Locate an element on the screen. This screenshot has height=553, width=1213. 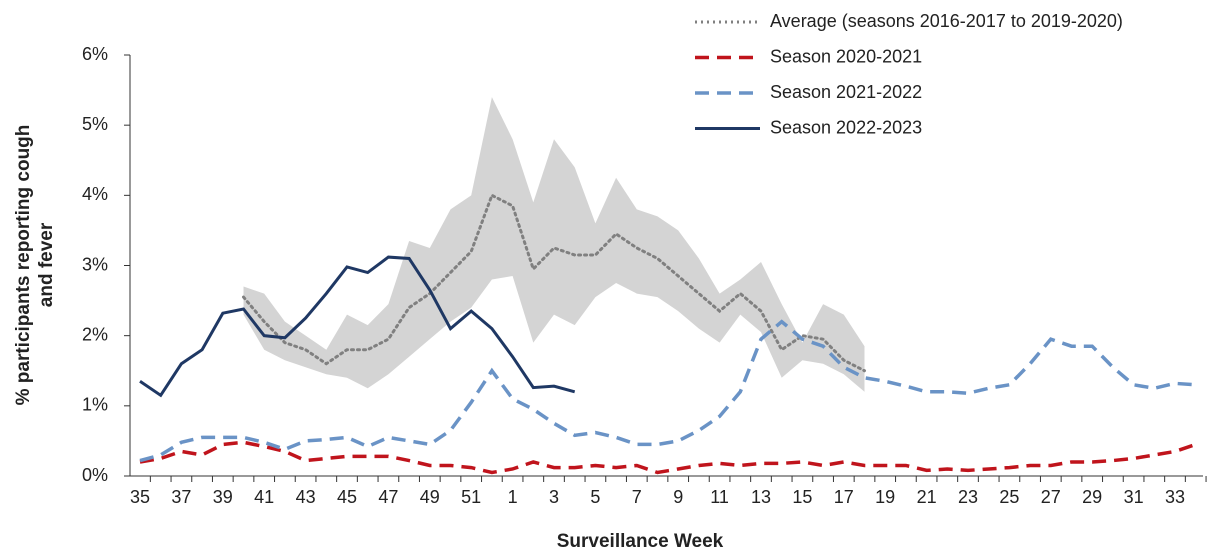
x-tick-label: 51 is located at coordinates (471, 497).